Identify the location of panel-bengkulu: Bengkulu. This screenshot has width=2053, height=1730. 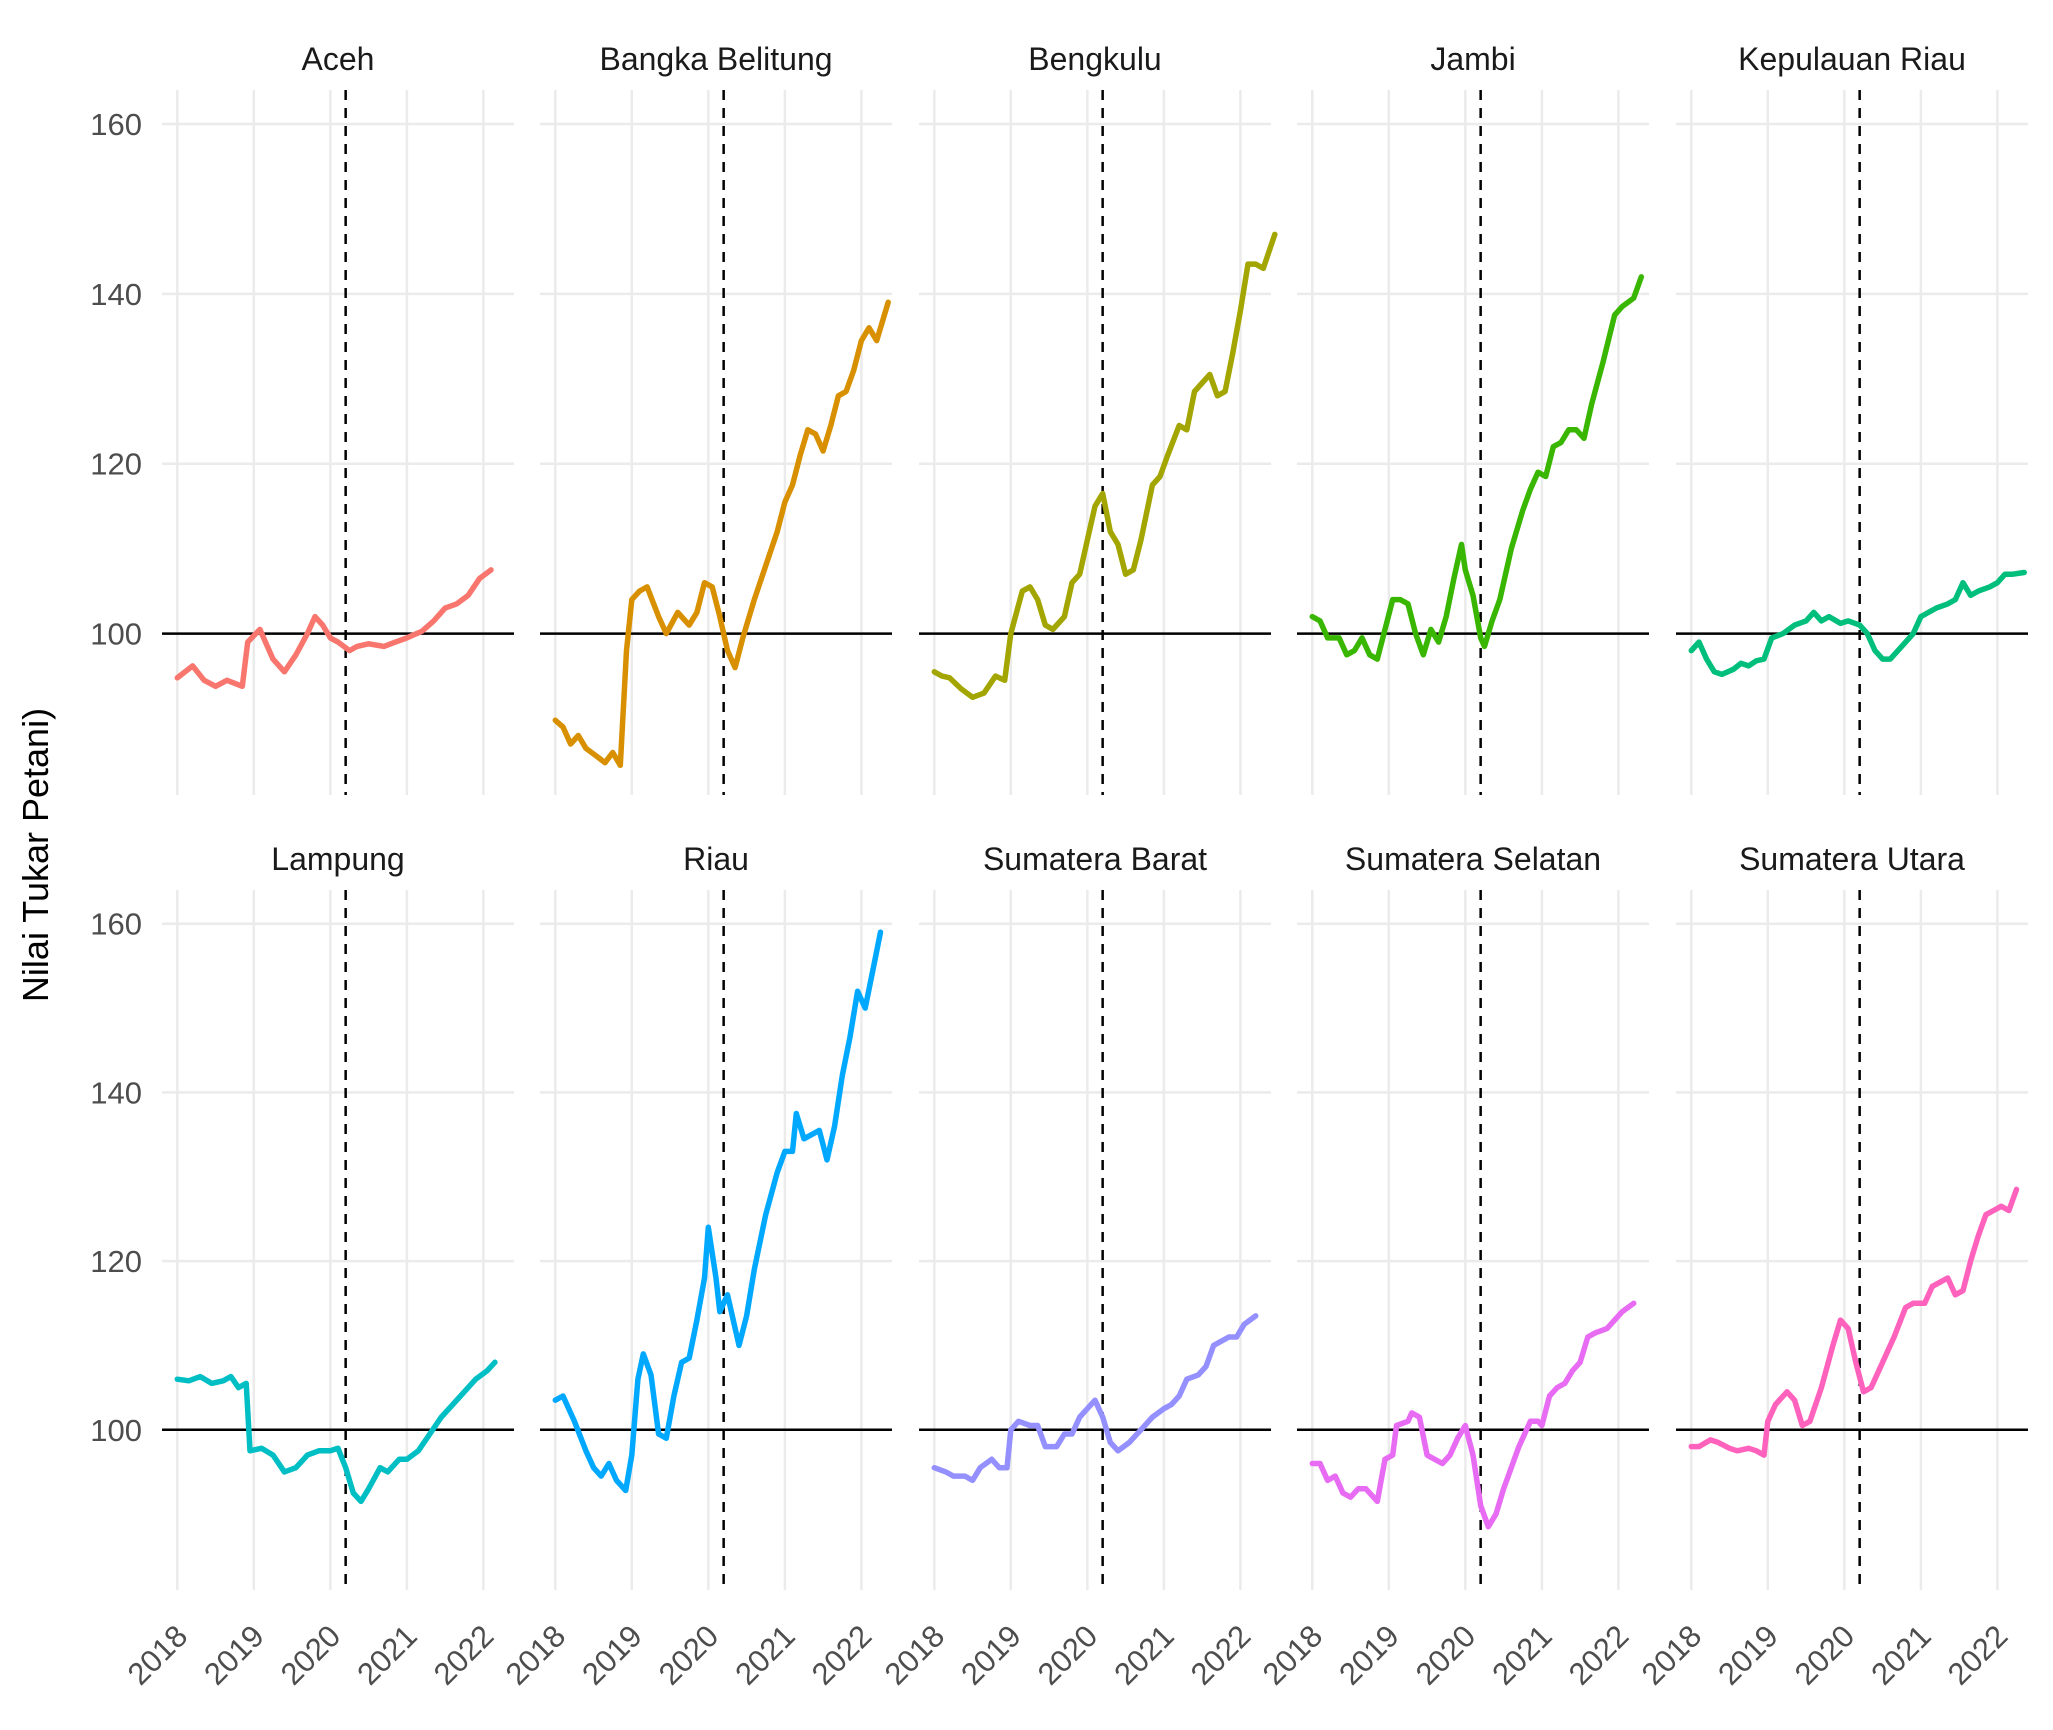
(1098, 418).